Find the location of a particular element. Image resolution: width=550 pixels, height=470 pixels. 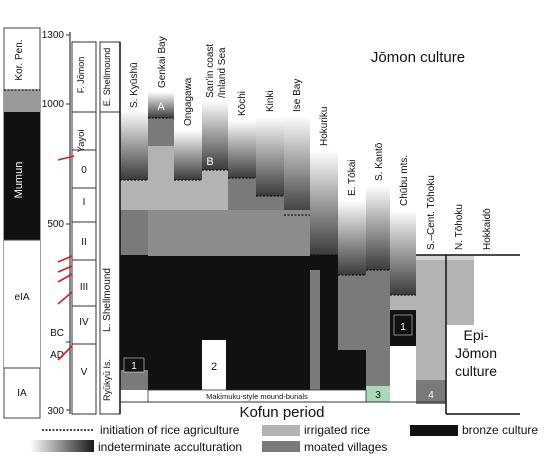

shellmound-column: E. Shellmound L. Shellmound Ryūkyū Is. is located at coordinates (110, 228).